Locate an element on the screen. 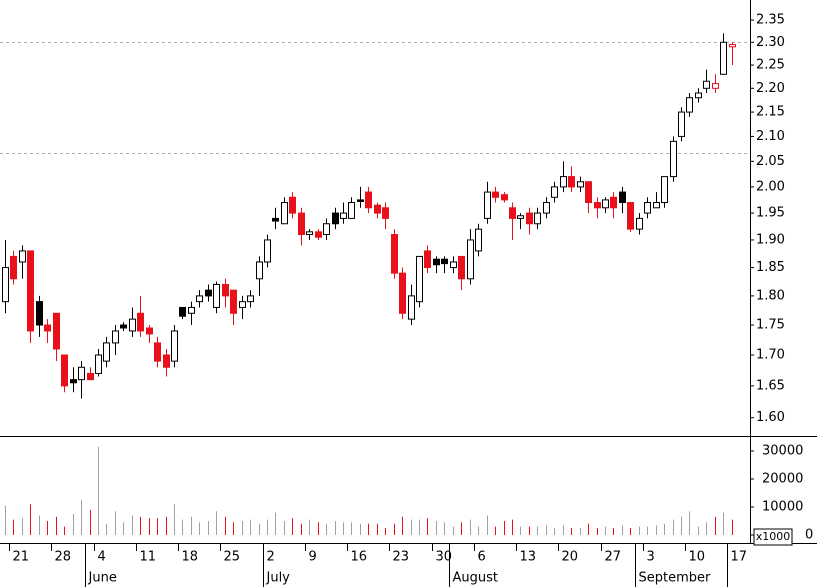 The image size is (817, 587). y-tick-label: 1.60 is located at coordinates (770, 417).